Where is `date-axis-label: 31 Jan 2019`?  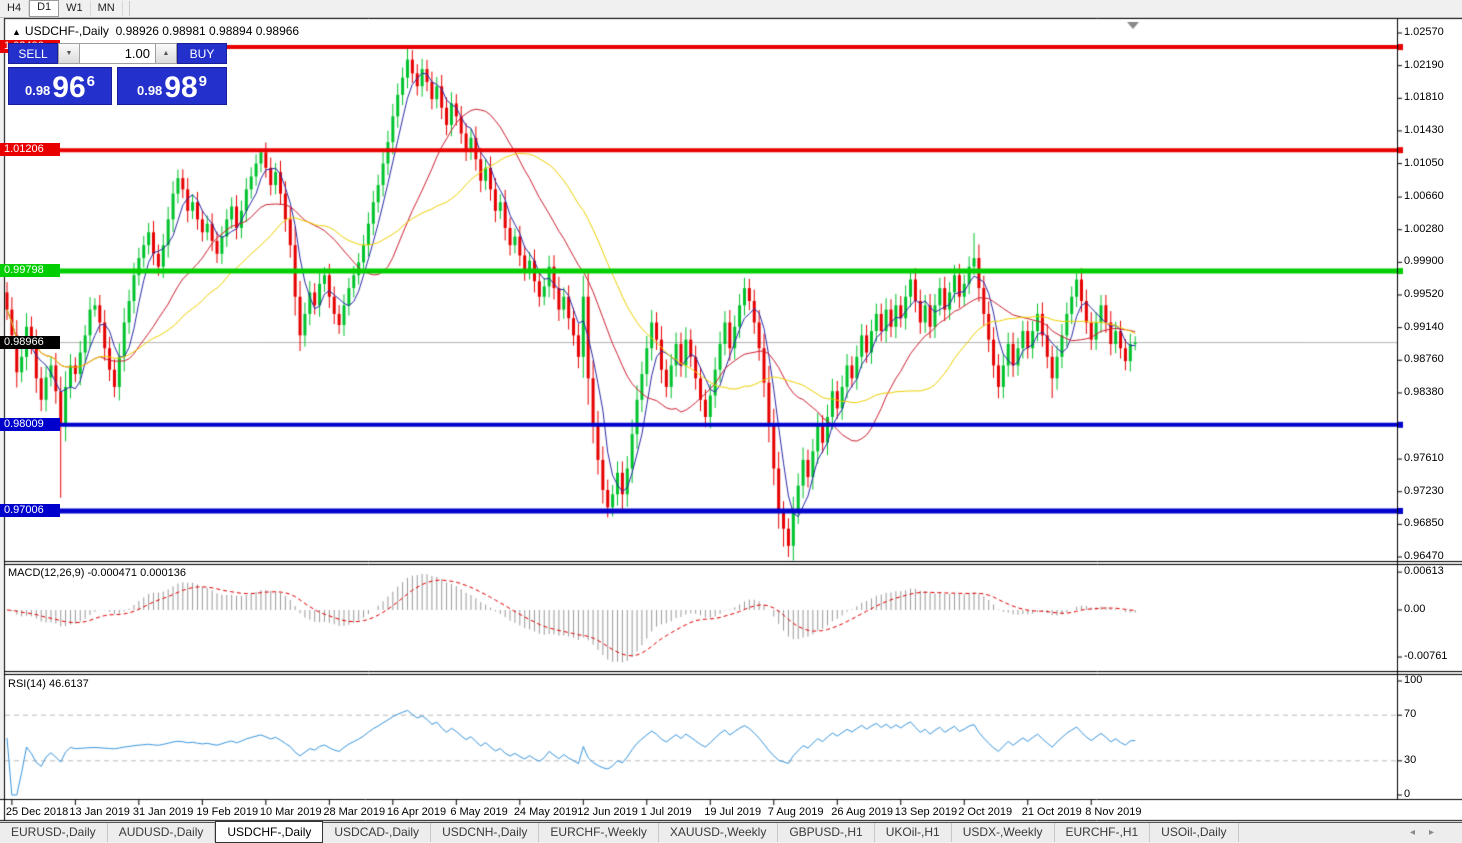
date-axis-label: 31 Jan 2019 is located at coordinates (163, 812).